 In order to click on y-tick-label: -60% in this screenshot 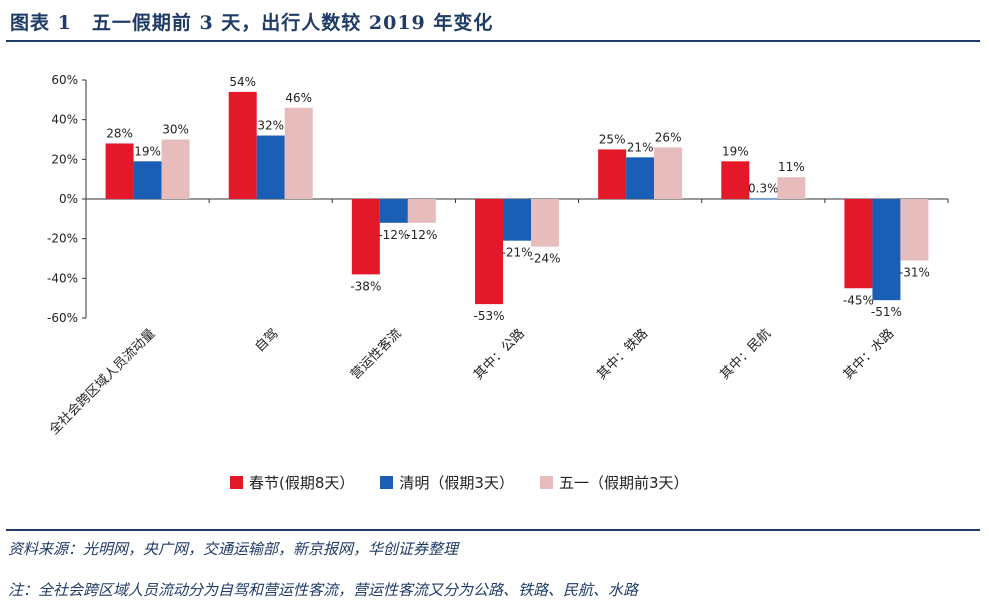, I will do `click(62, 318)`.